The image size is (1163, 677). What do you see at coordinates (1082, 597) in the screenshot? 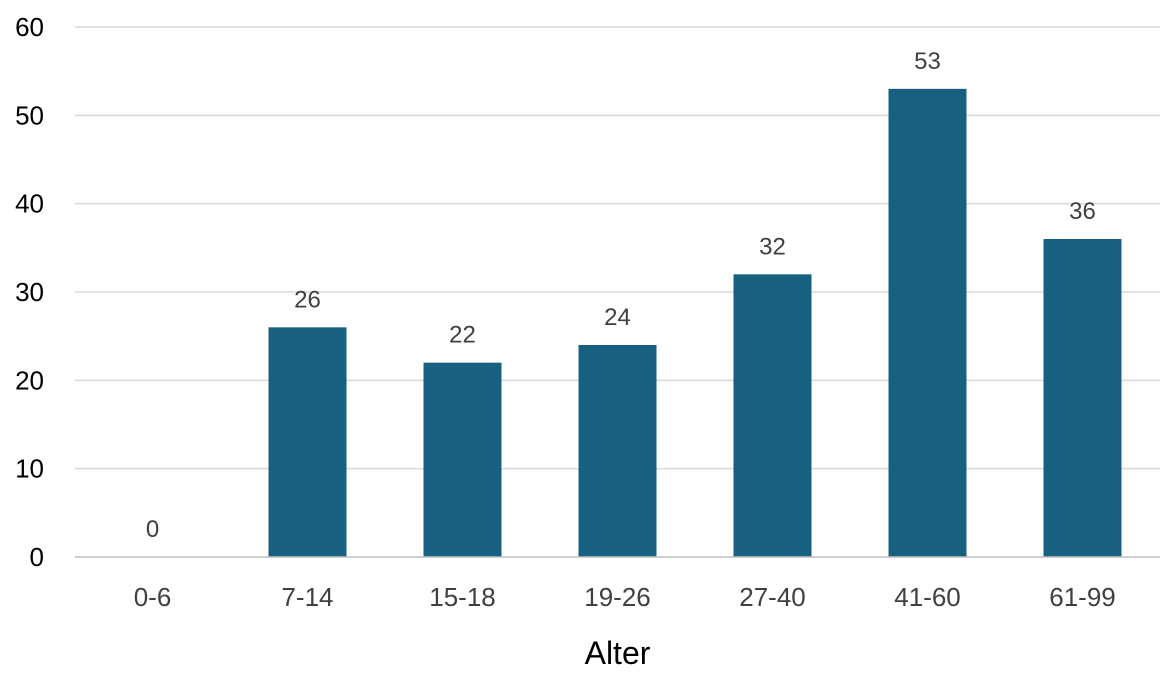
I see `x-tick-label: 61-99` at bounding box center [1082, 597].